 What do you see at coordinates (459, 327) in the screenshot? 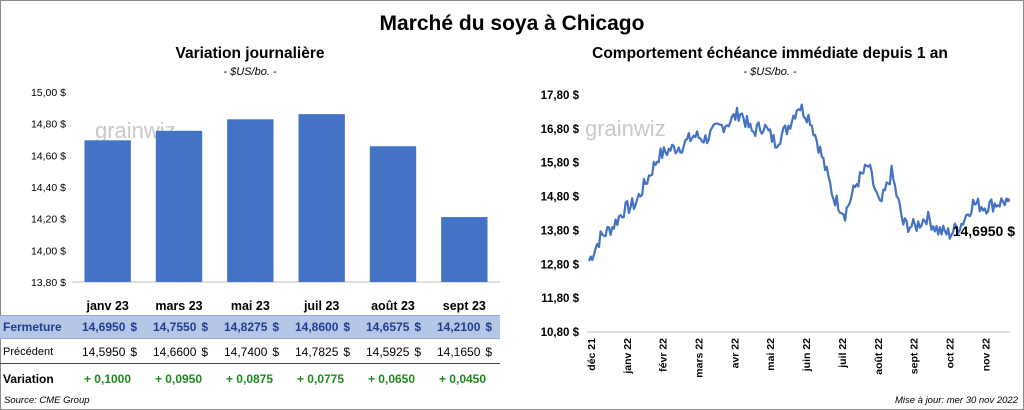
I see `cell-value: 14,2100` at bounding box center [459, 327].